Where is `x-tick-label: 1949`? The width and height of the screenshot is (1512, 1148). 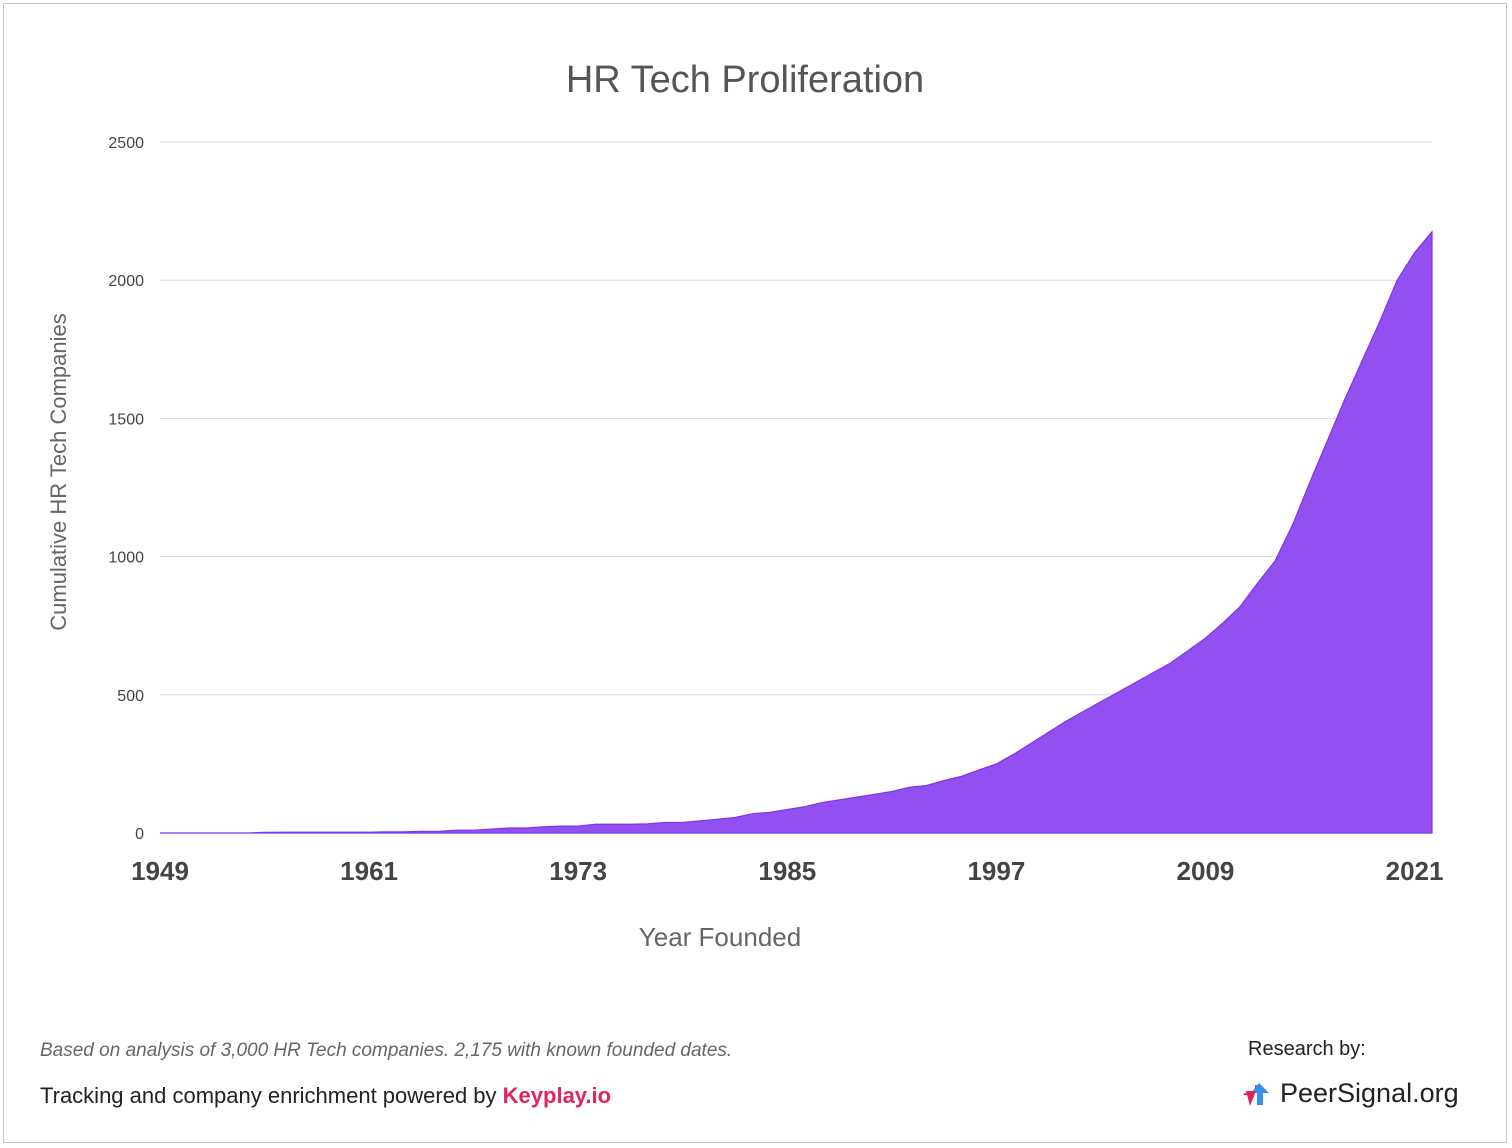 x-tick-label: 1949 is located at coordinates (160, 871).